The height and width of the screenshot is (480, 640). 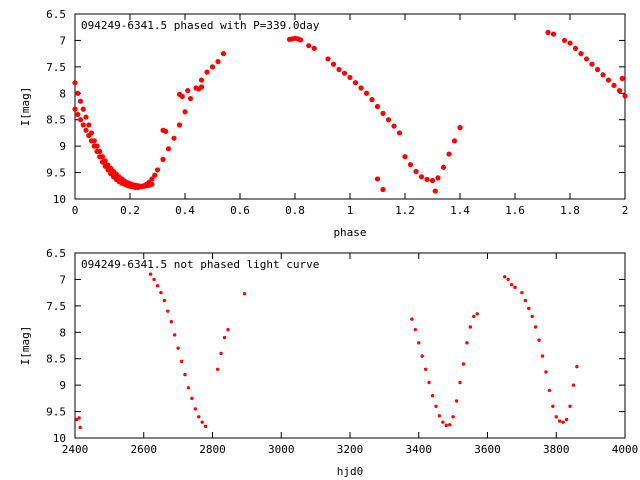 I want to click on x-tick-label: 3000, so click(x=281, y=449).